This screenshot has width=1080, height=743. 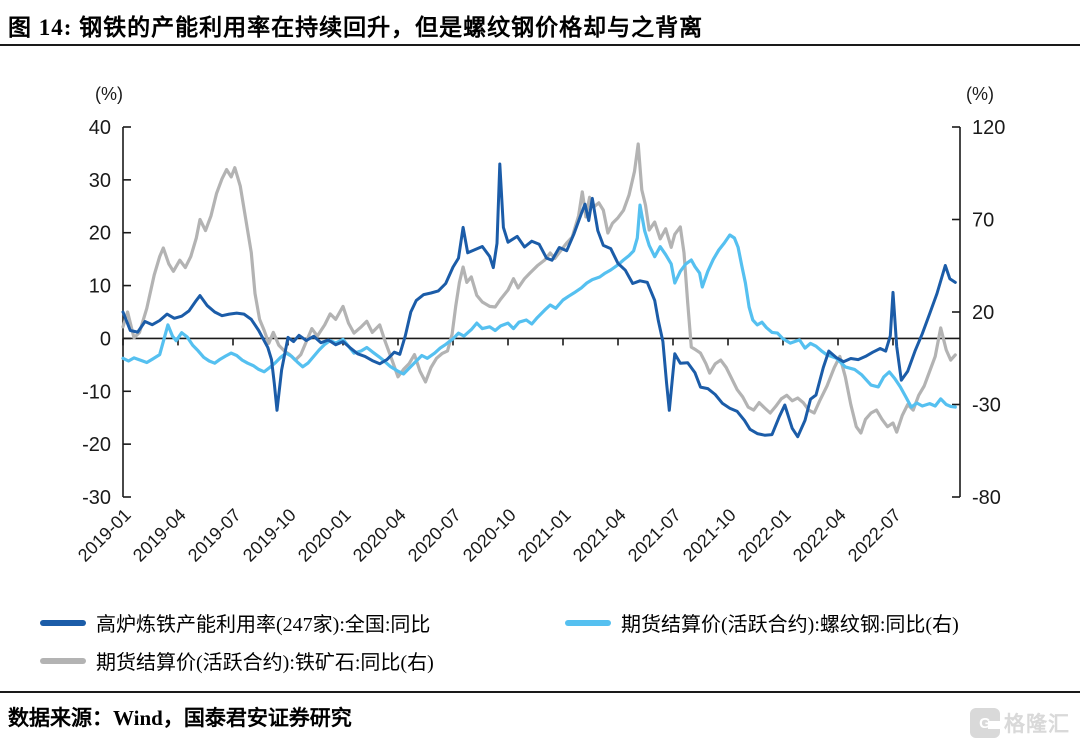 What do you see at coordinates (379, 535) in the screenshot?
I see `x-axis-tick-label: 2020-04` at bounding box center [379, 535].